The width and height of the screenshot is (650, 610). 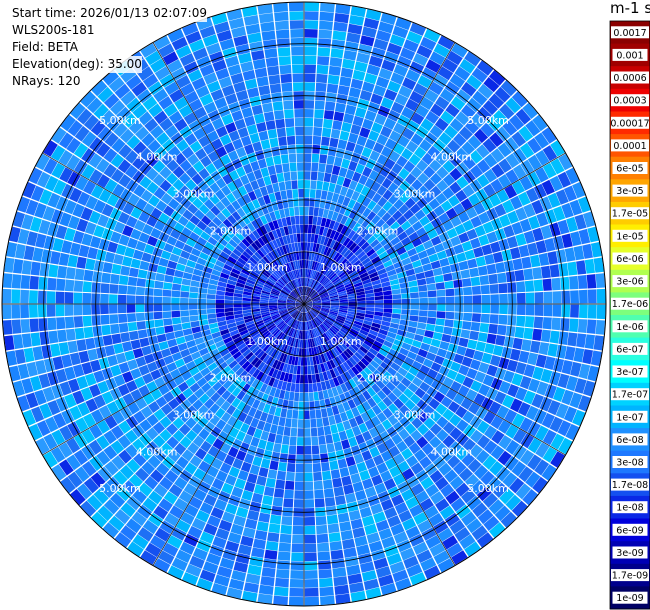 What do you see at coordinates (629, 33) in the screenshot?
I see `colorbar-tick-label: 0.0017` at bounding box center [629, 33].